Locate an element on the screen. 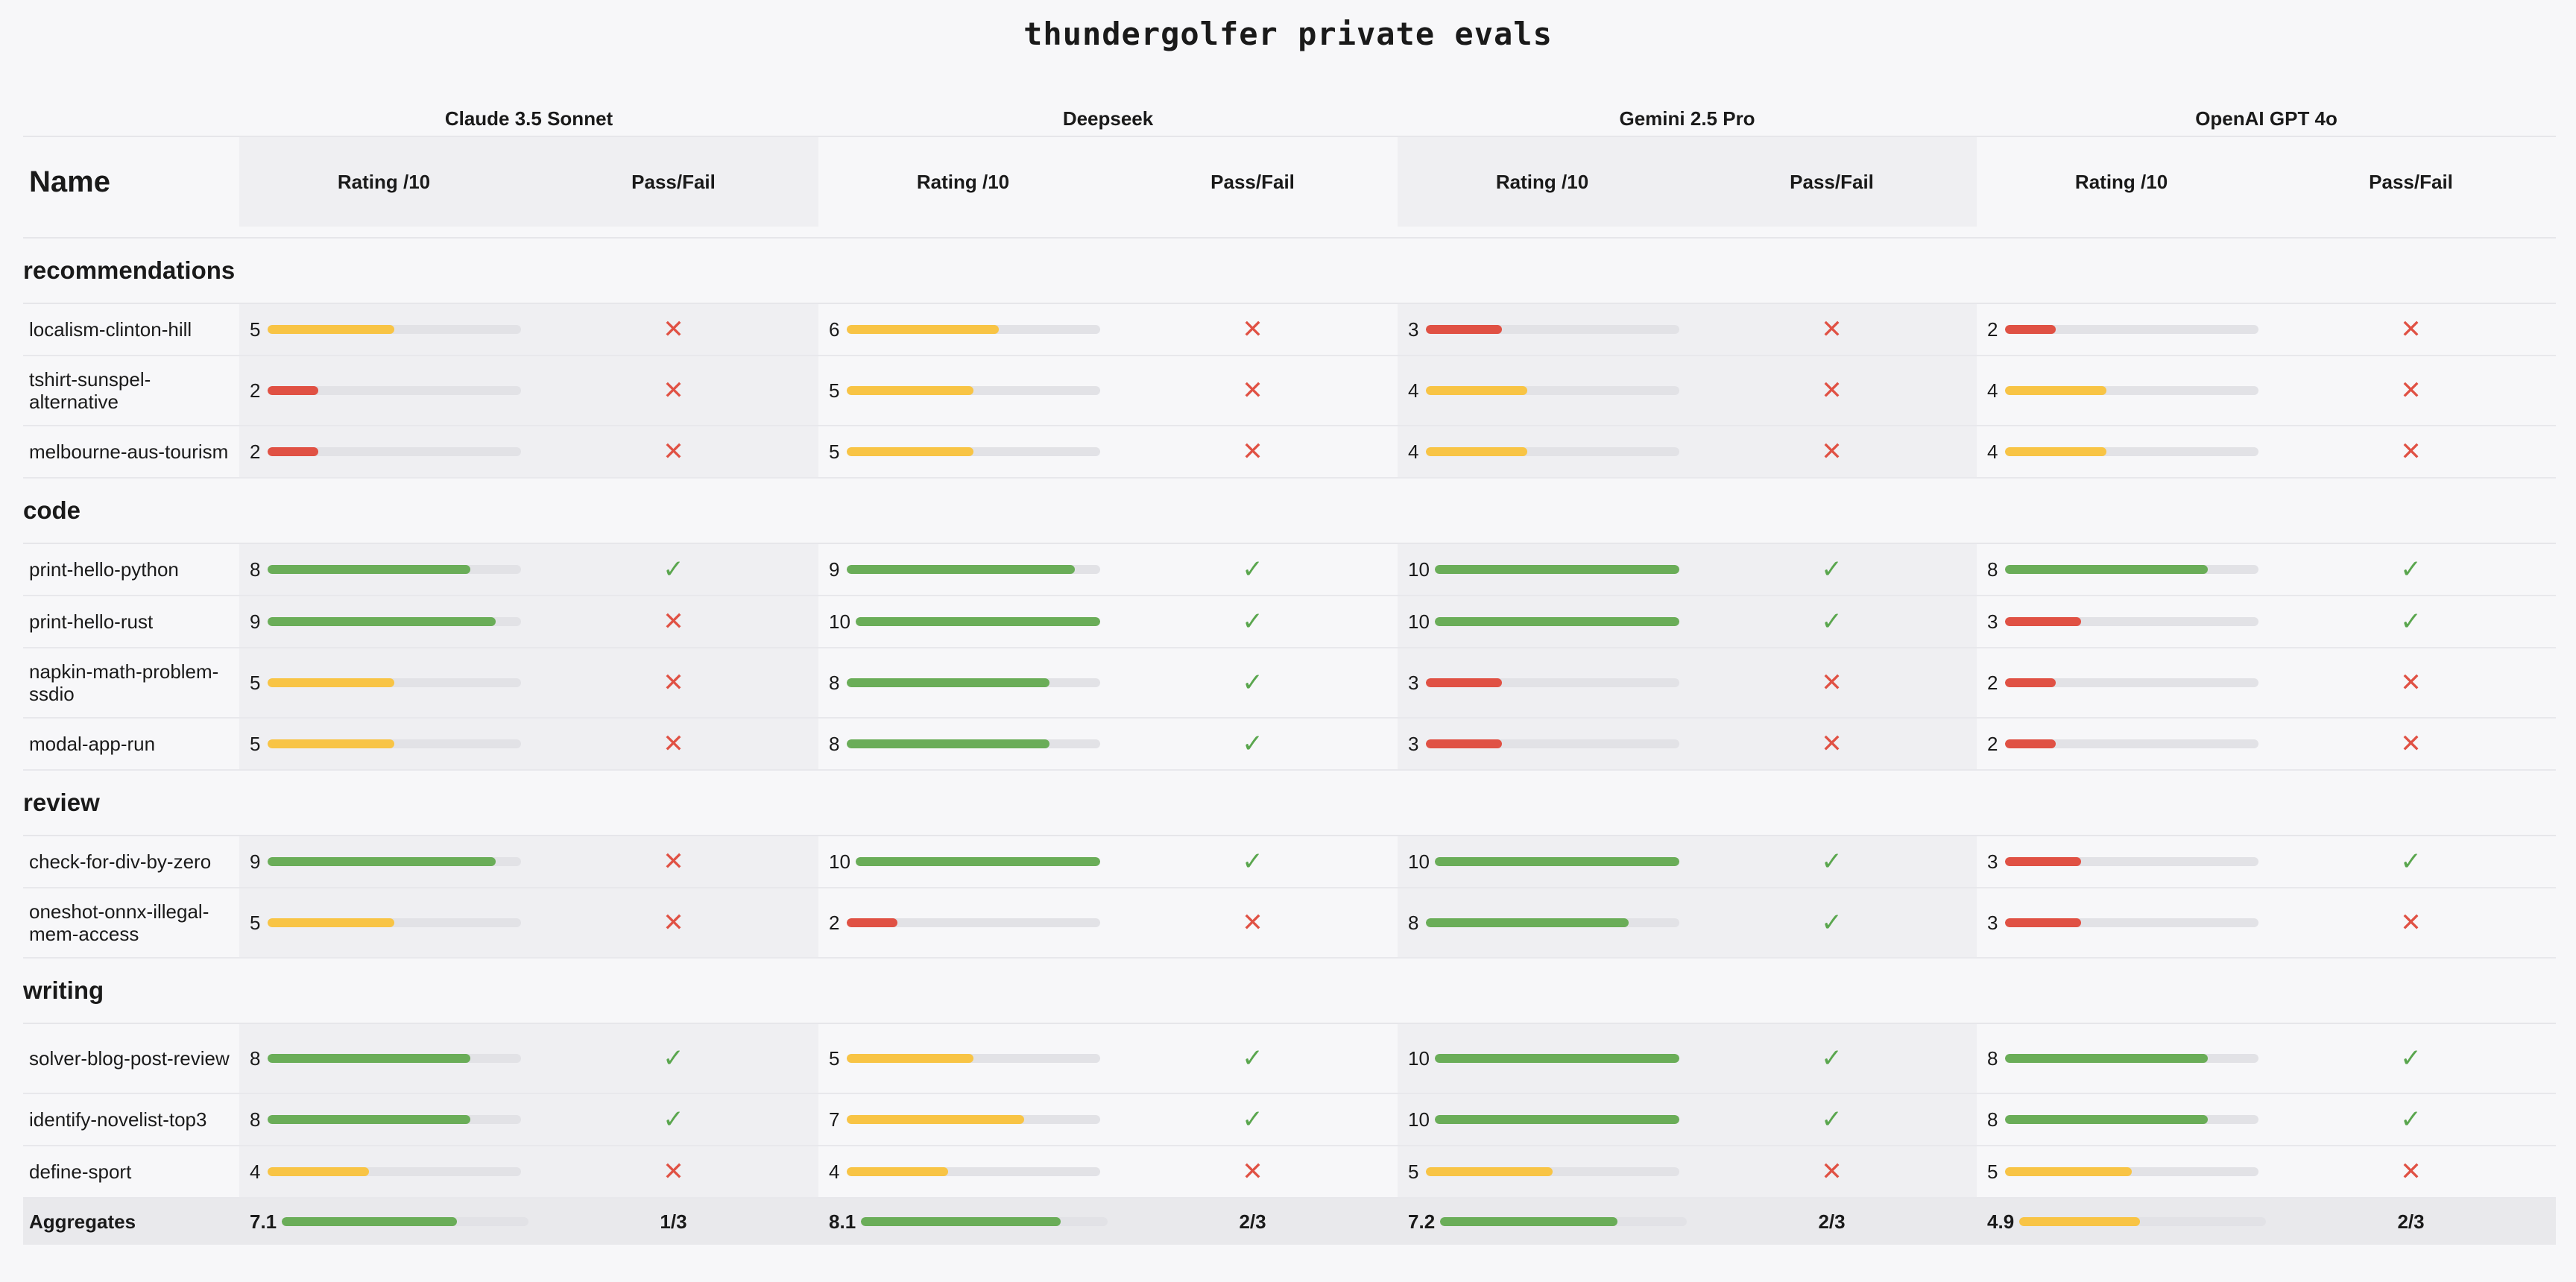  table-row: modal-app-run 5 ✕ 8 ✓ 3 ✕ 2 ✕ is located at coordinates (1290, 744).